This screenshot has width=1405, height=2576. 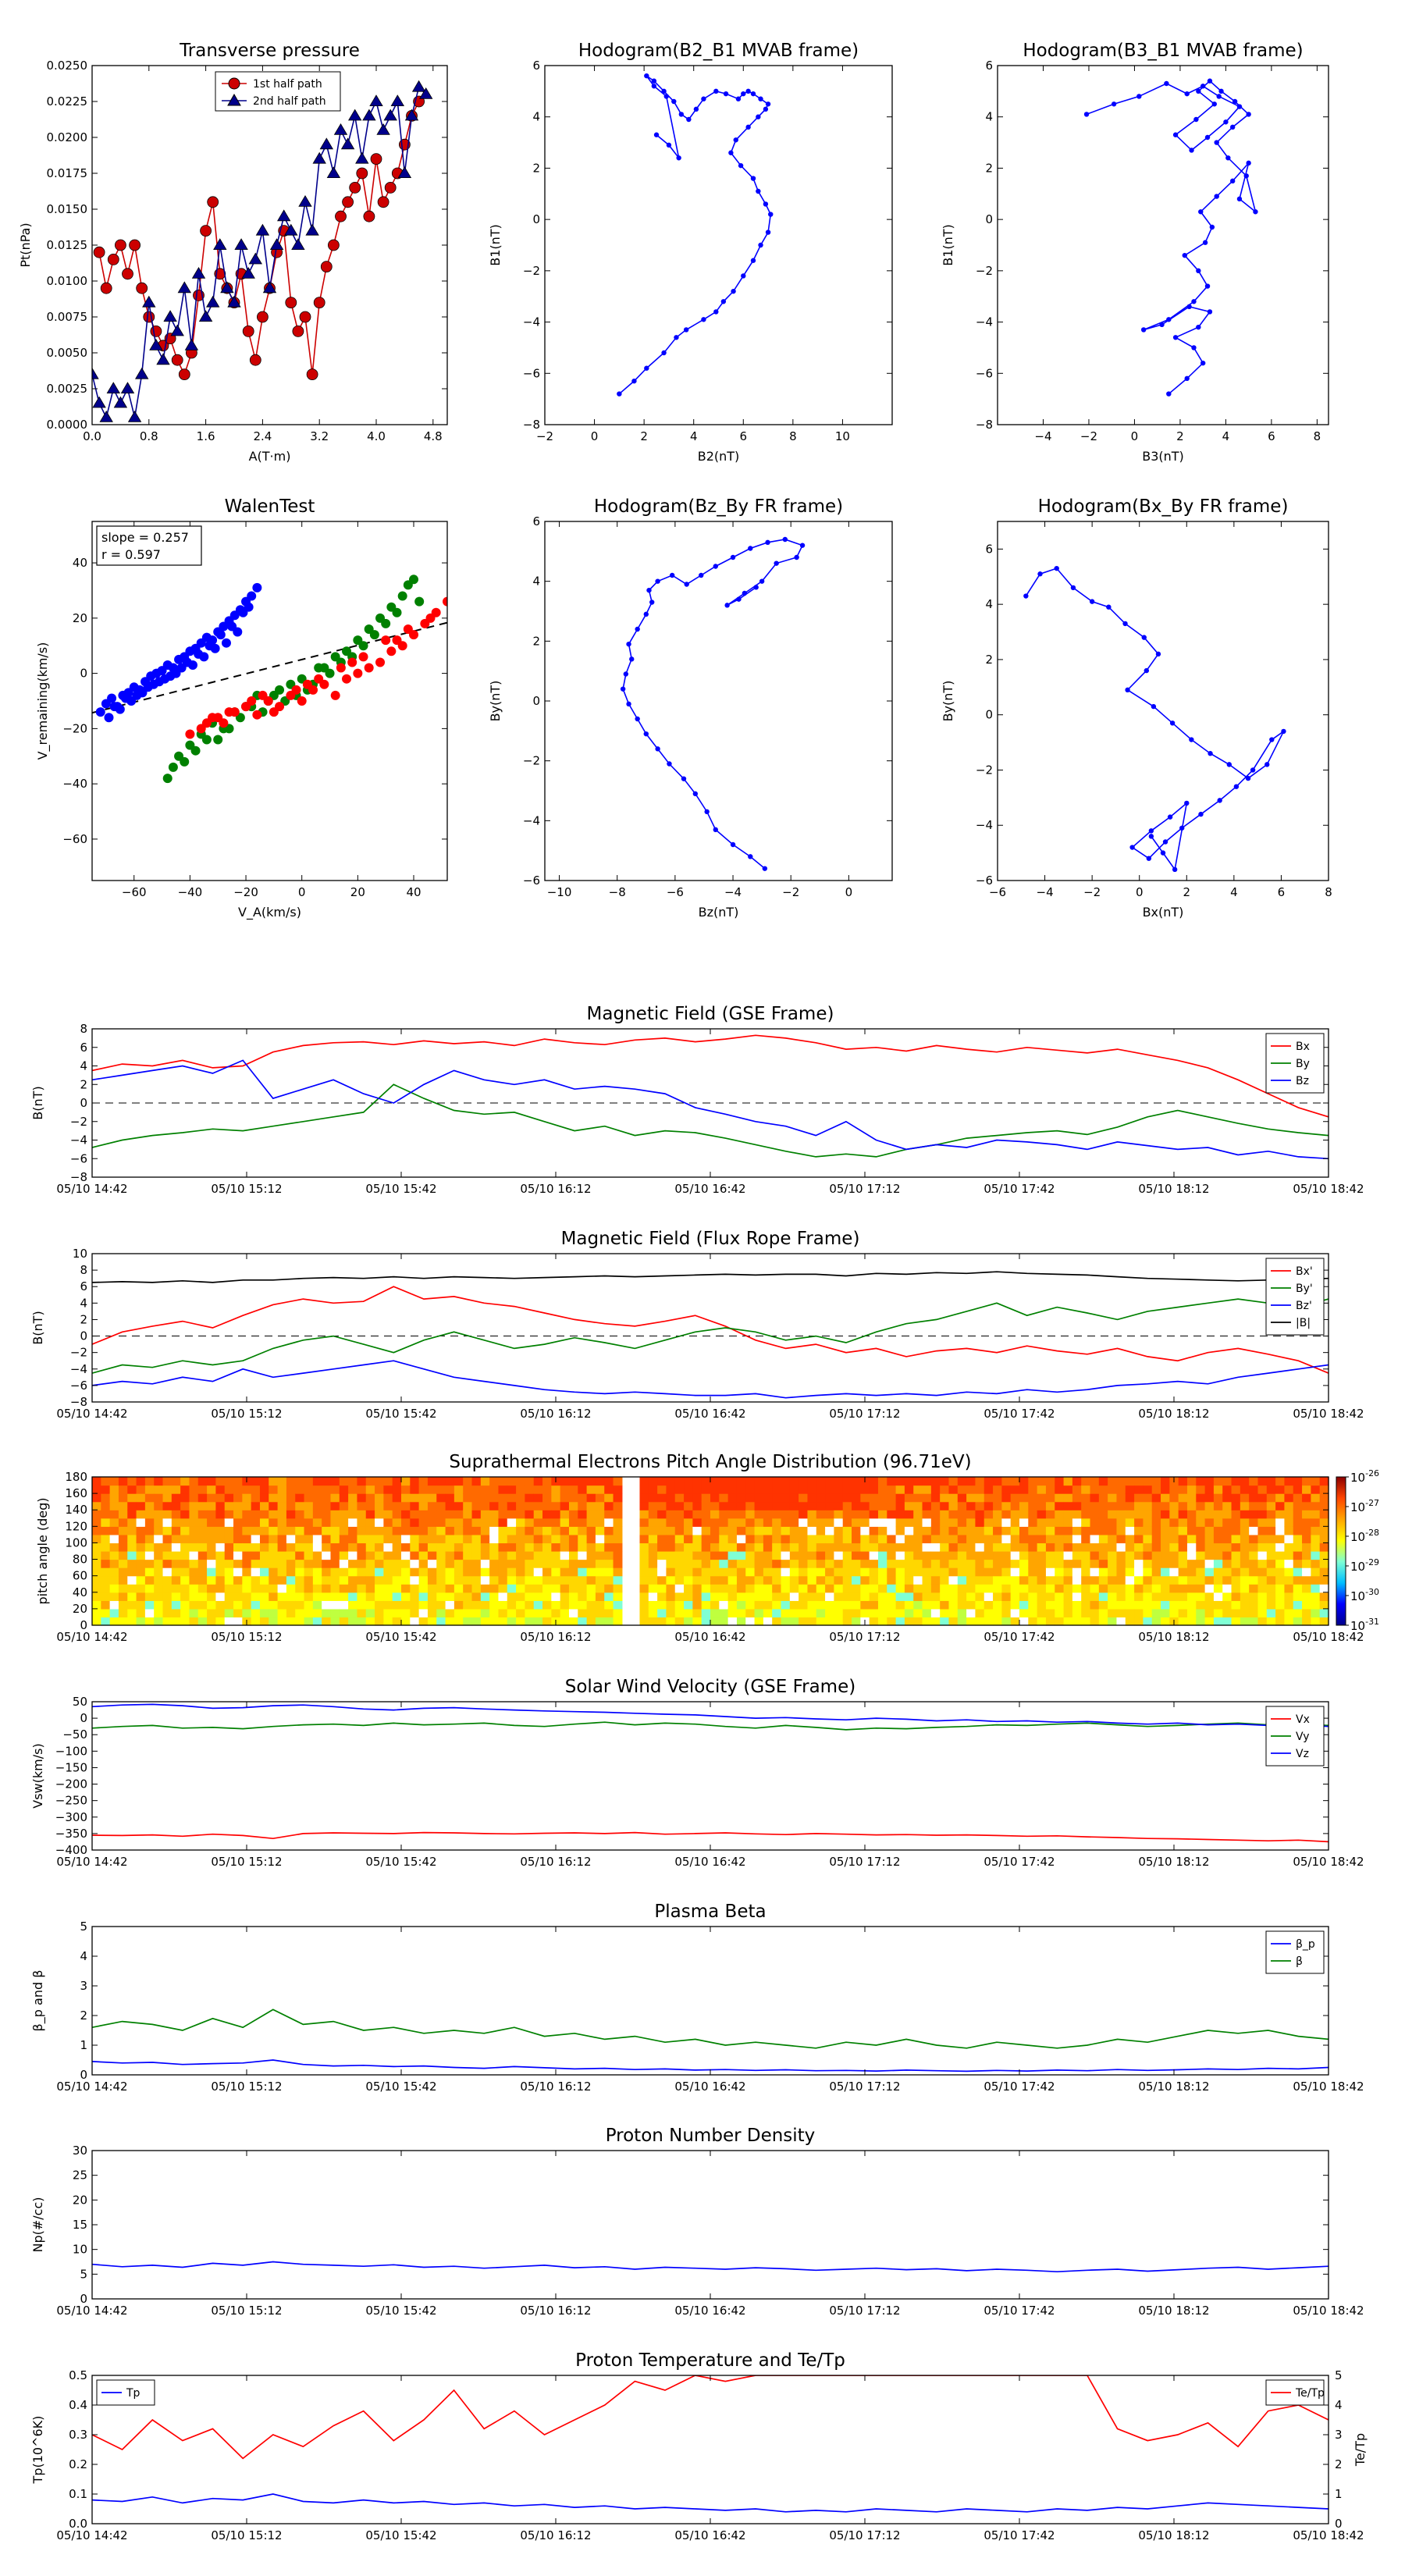 What do you see at coordinates (1339, 2375) in the screenshot?
I see `ytick-label-right: 5` at bounding box center [1339, 2375].